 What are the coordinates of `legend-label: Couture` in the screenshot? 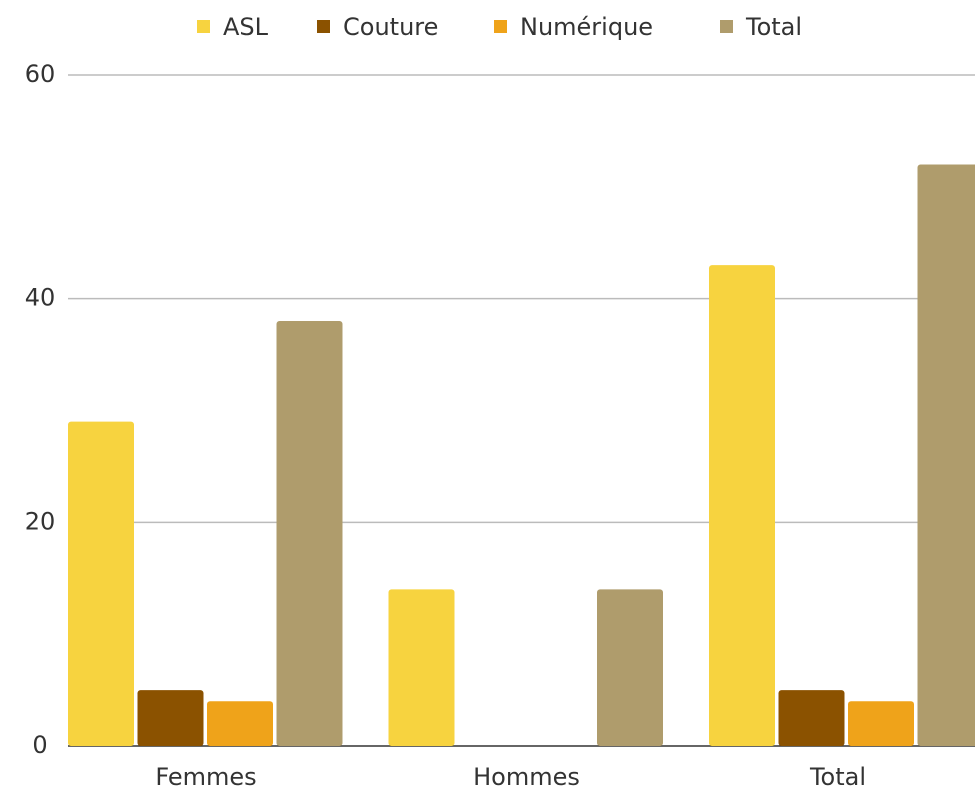 It's located at (390, 27).